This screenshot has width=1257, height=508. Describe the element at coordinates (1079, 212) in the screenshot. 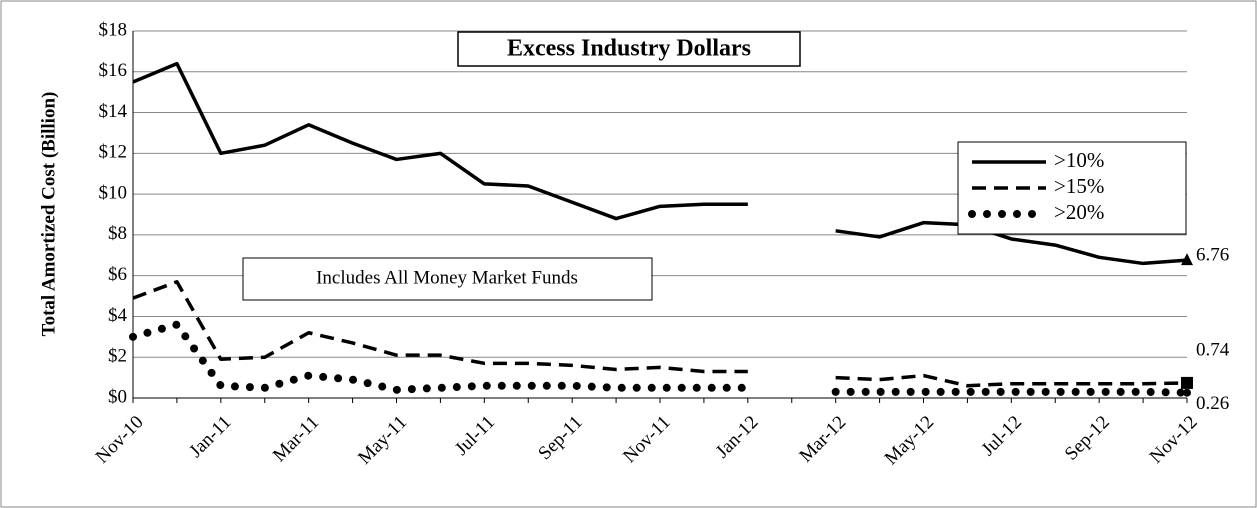

I see `legend-label: >20%` at that location.